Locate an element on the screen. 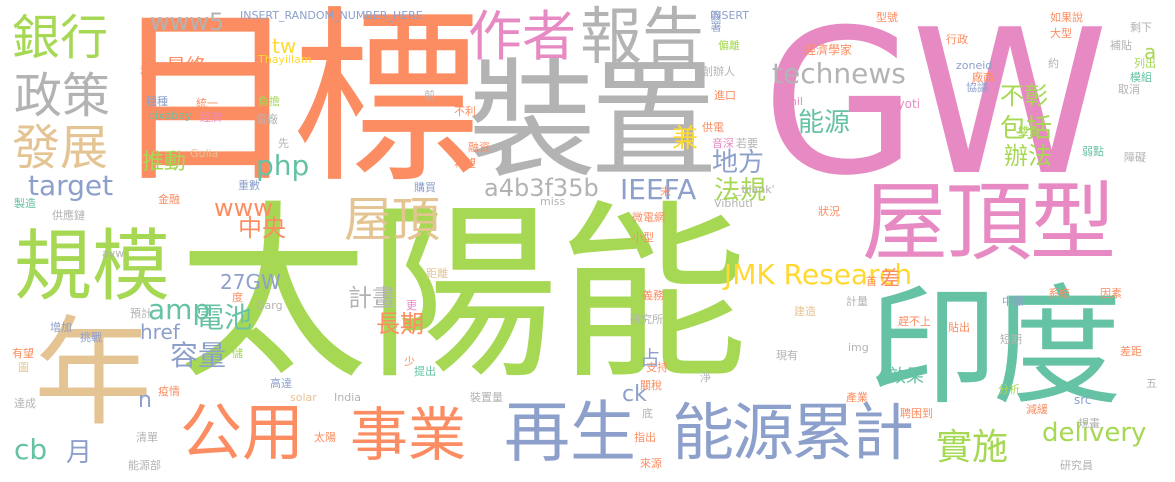 Image resolution: width=1175 pixels, height=482 pixels. word-qian: 前 is located at coordinates (429, 95).